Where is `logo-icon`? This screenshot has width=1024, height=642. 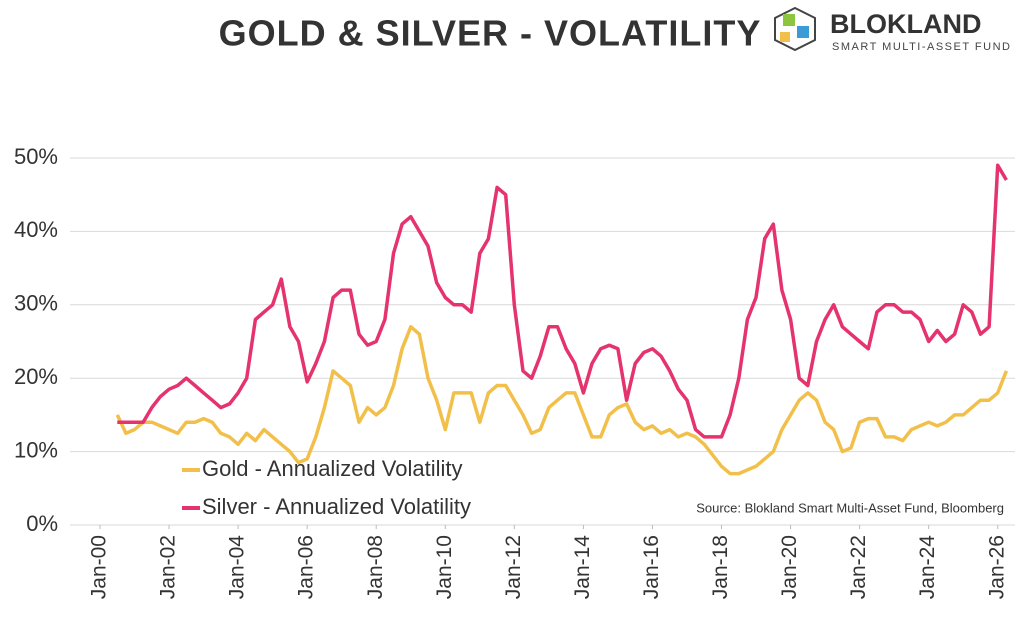 logo-icon is located at coordinates (795, 29).